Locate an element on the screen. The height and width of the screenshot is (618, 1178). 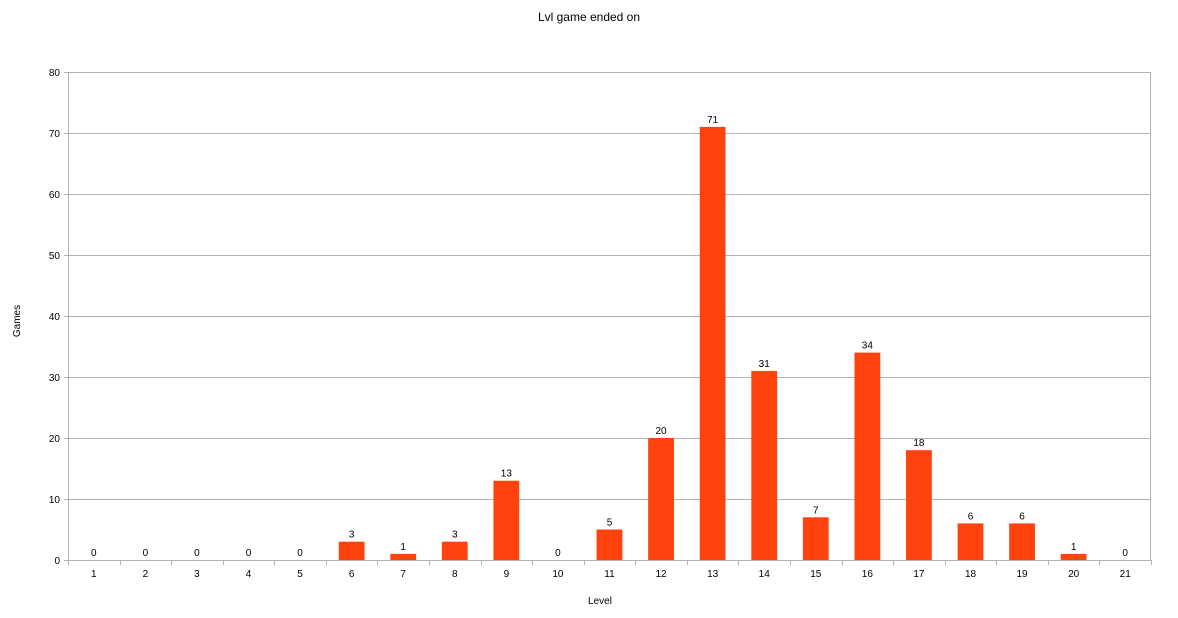
y-tick-label: 80 is located at coordinates (55, 73).